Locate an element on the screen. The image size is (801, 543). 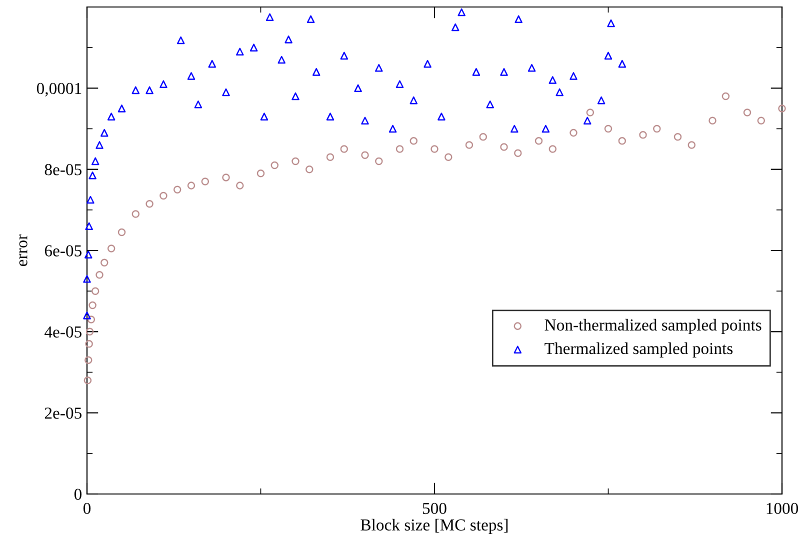
y-tick-label: 0,0001 is located at coordinates (59, 89).